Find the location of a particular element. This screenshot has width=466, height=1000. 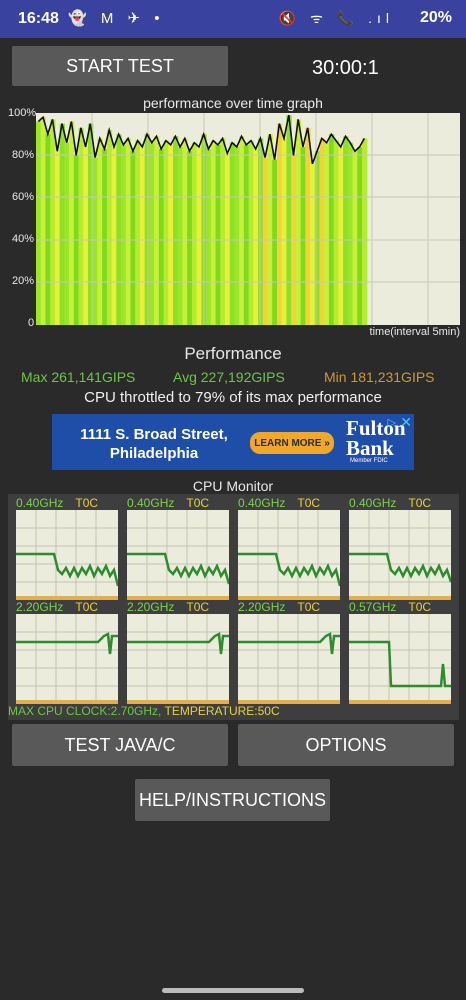

cpu-monitor-title: CPU Monitor is located at coordinates (233, 486).